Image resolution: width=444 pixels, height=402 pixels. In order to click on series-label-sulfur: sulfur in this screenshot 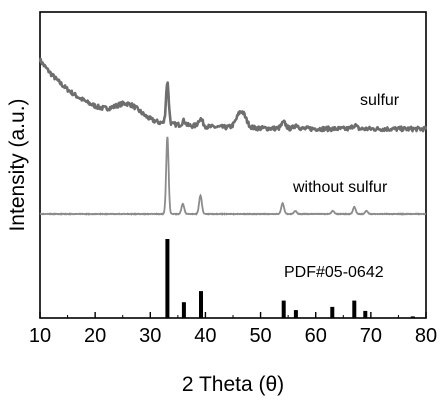, I will do `click(380, 100)`.